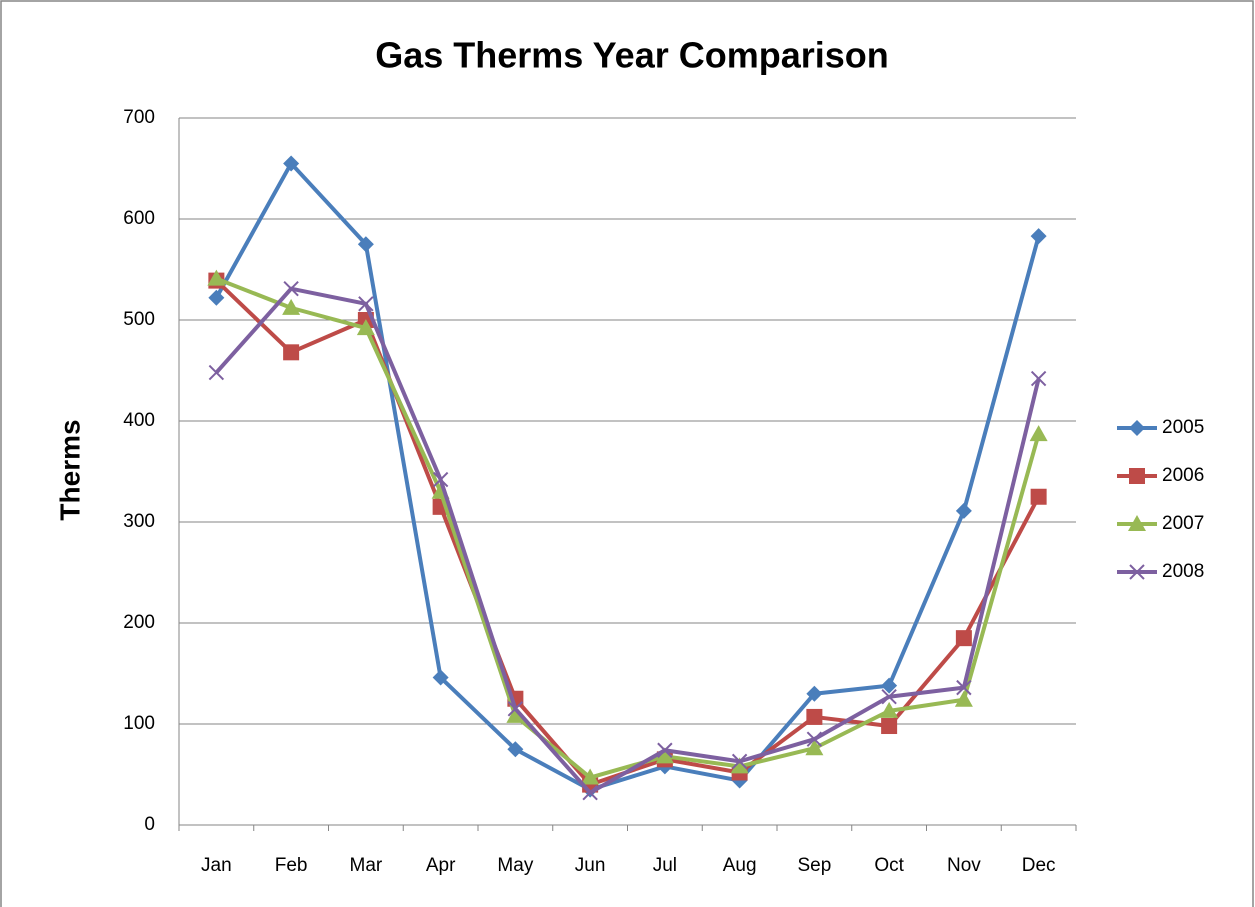 Image resolution: width=1255 pixels, height=907 pixels. I want to click on x-tick-label: Oct, so click(889, 865).